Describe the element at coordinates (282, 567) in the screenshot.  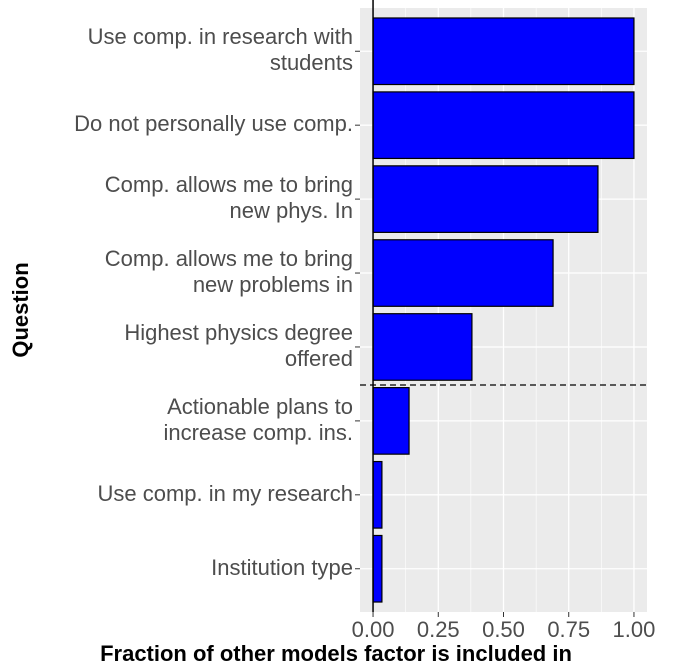
I see `y-tick-label: Institution type` at that location.